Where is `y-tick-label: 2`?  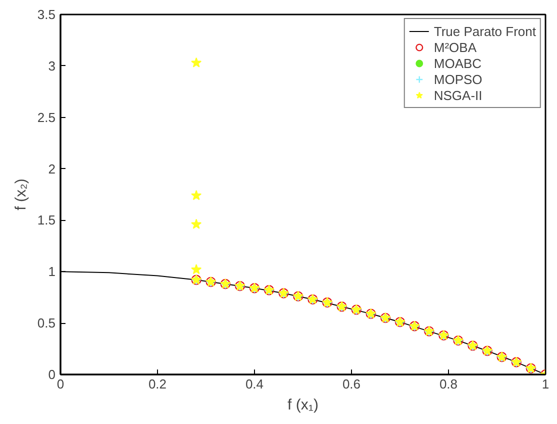 y-tick-label: 2 is located at coordinates (52, 168).